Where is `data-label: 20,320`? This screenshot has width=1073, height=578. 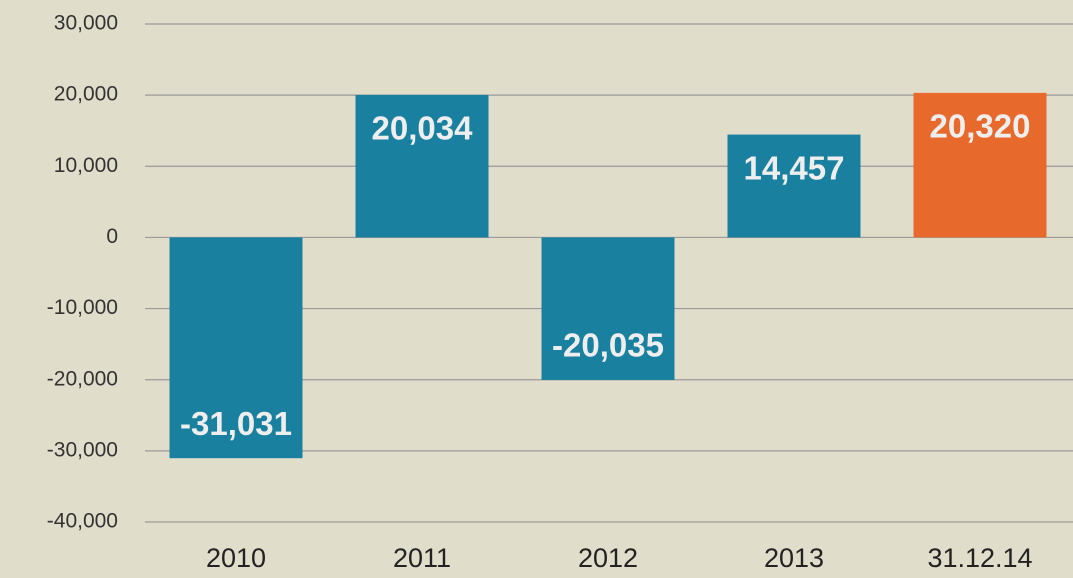
data-label: 20,320 is located at coordinates (980, 126).